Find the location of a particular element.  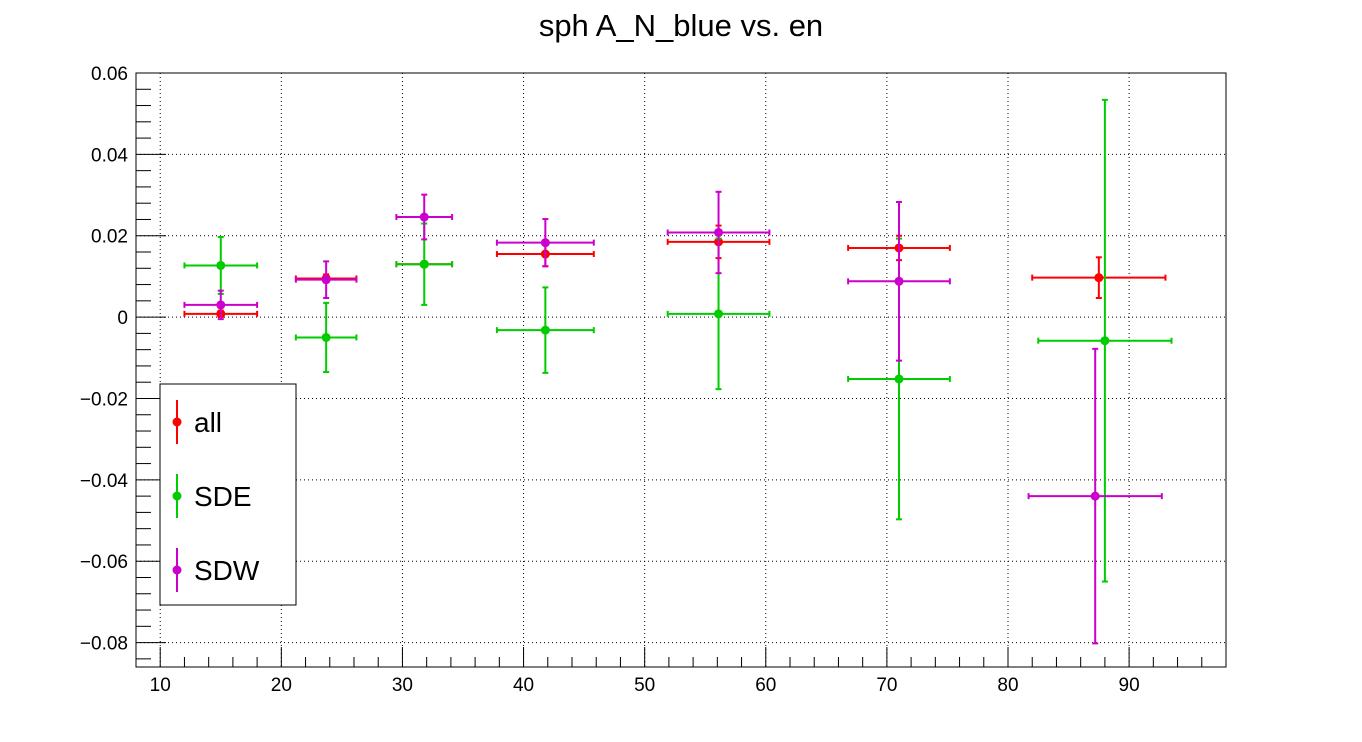

x-tick-label: 70 is located at coordinates (886, 685).